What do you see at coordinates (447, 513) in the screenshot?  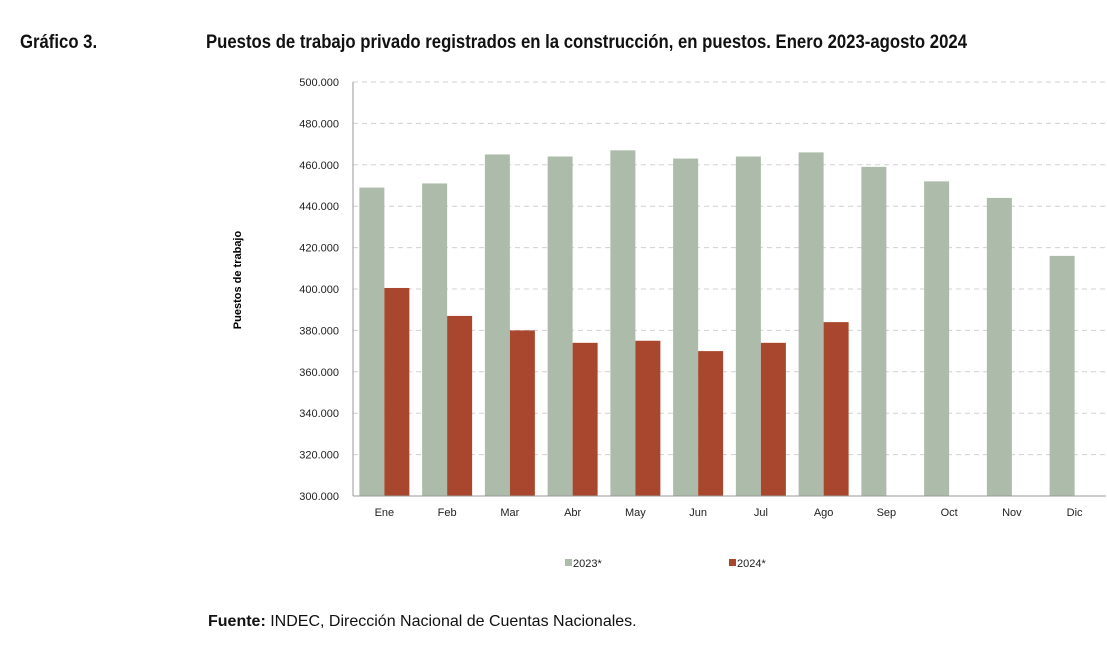 I see `x-tick-label: Feb` at bounding box center [447, 513].